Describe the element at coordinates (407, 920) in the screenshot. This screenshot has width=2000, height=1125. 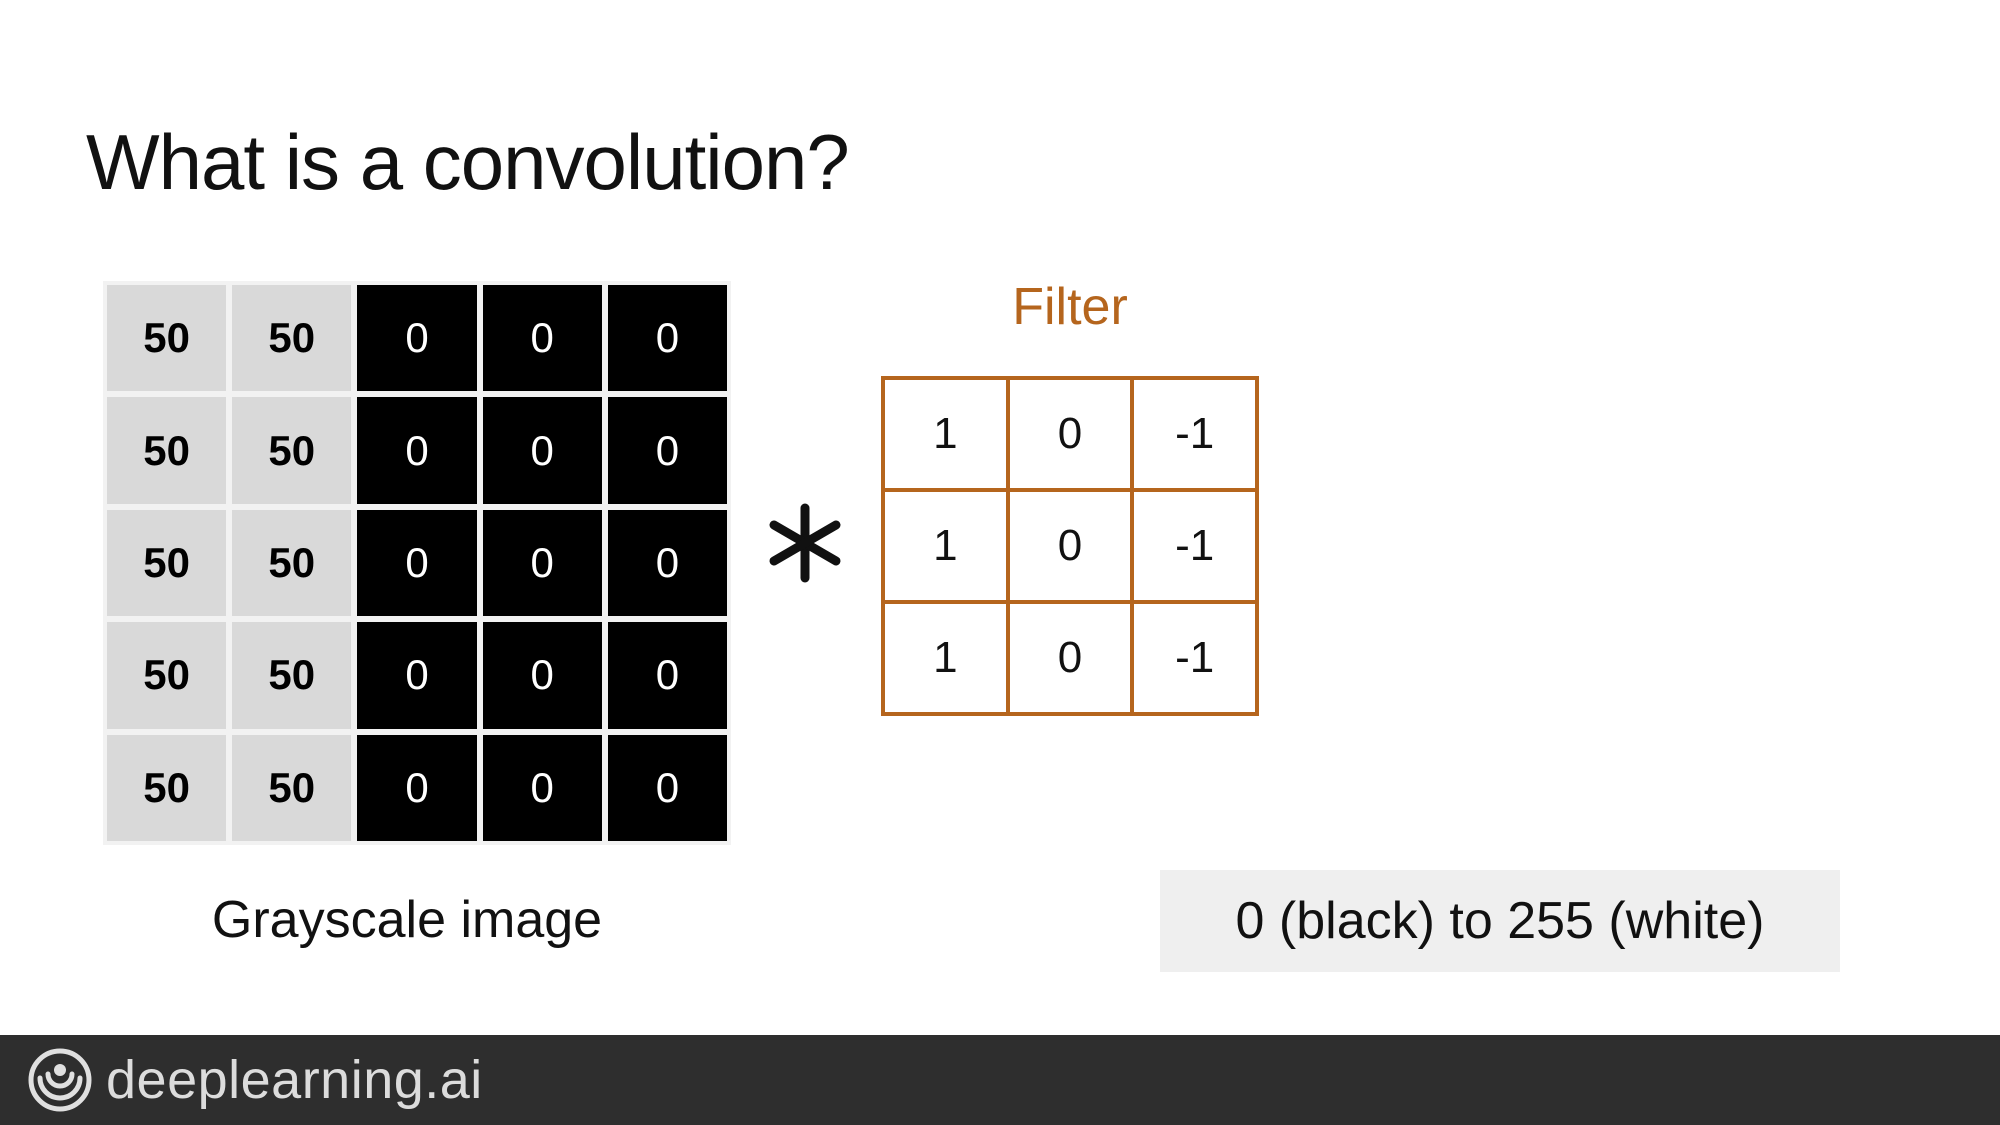
I see `image-caption: Grayscale image` at that location.